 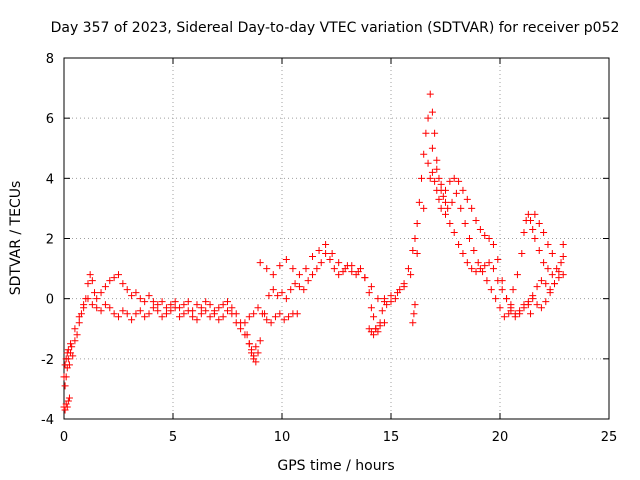 I want to click on y-tick-label: 0, so click(x=50, y=300).